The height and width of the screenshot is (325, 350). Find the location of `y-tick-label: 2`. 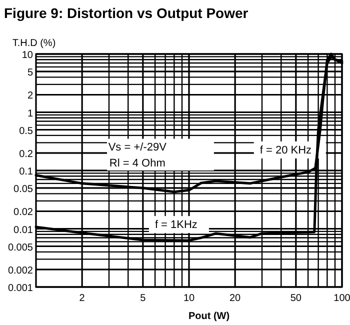

y-tick-label: 2 is located at coordinates (30, 96).